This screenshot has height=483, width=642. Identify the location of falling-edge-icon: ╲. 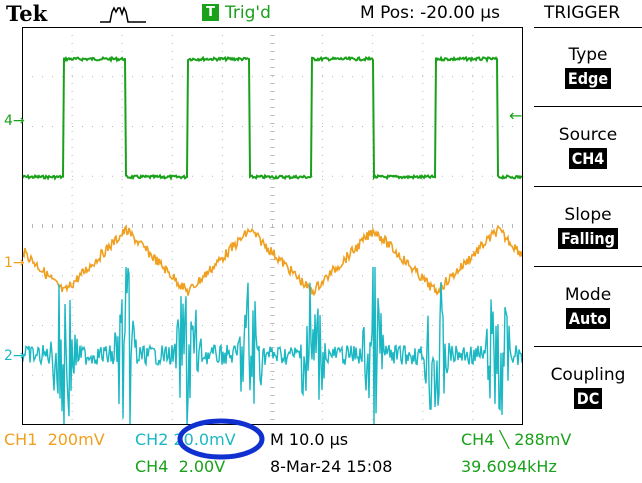
(504, 439).